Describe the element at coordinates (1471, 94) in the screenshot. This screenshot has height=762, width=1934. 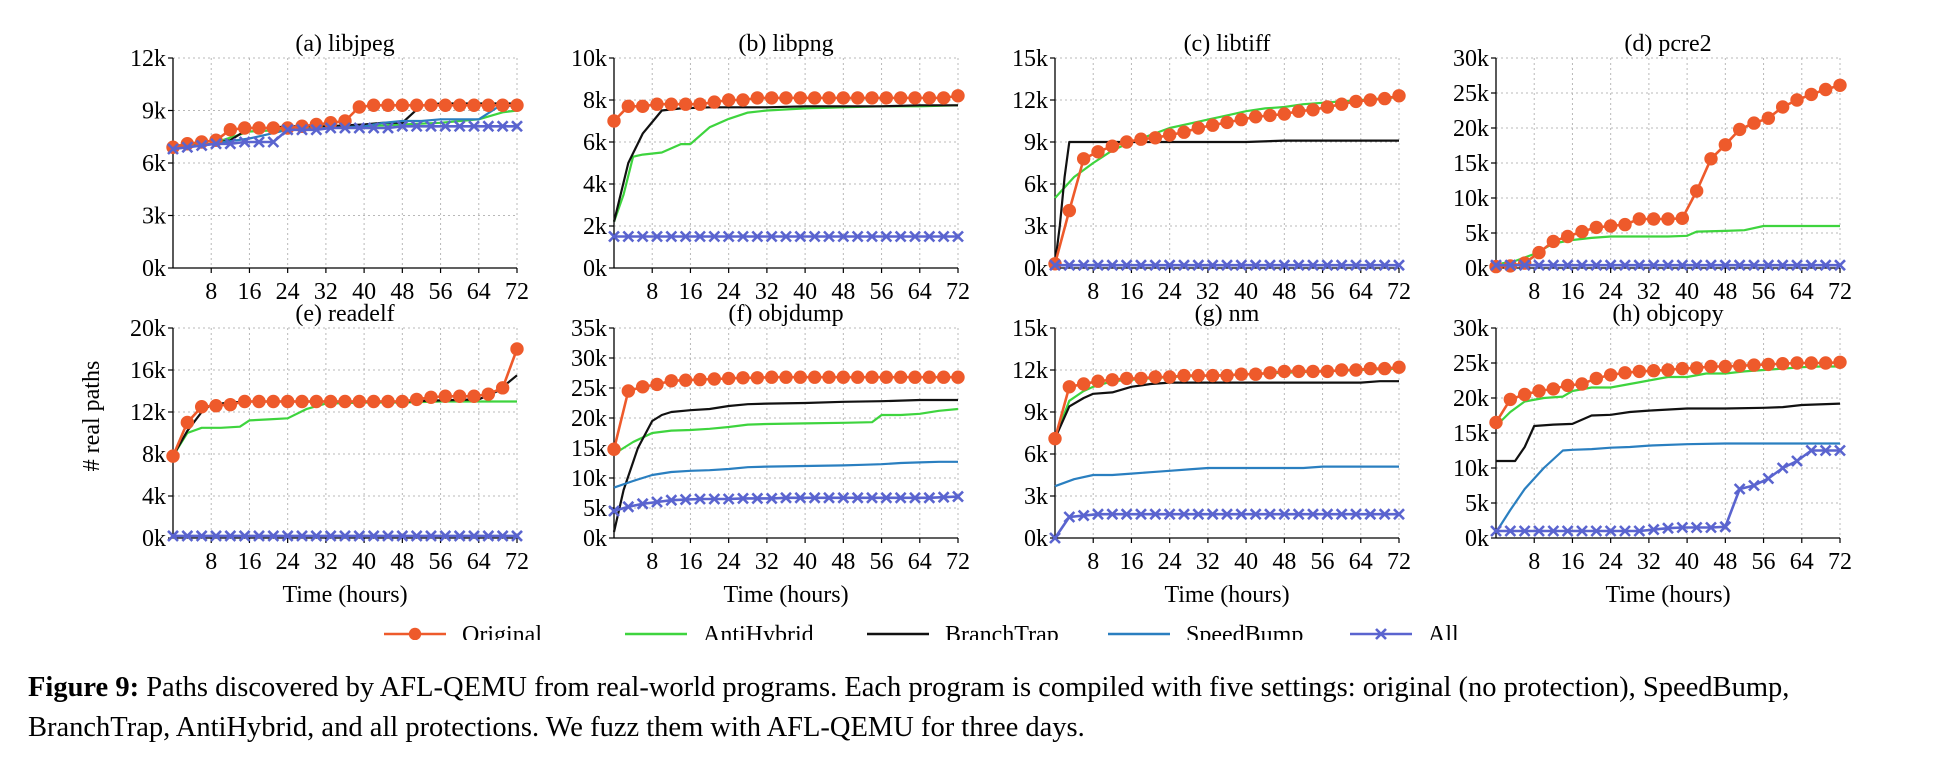
I see `y-tick-label: 25k` at that location.